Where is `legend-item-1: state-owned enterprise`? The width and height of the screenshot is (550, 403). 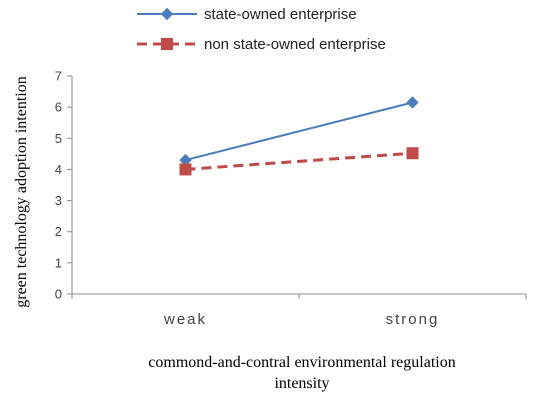
legend-item-1: state-owned enterprise is located at coordinates (247, 14).